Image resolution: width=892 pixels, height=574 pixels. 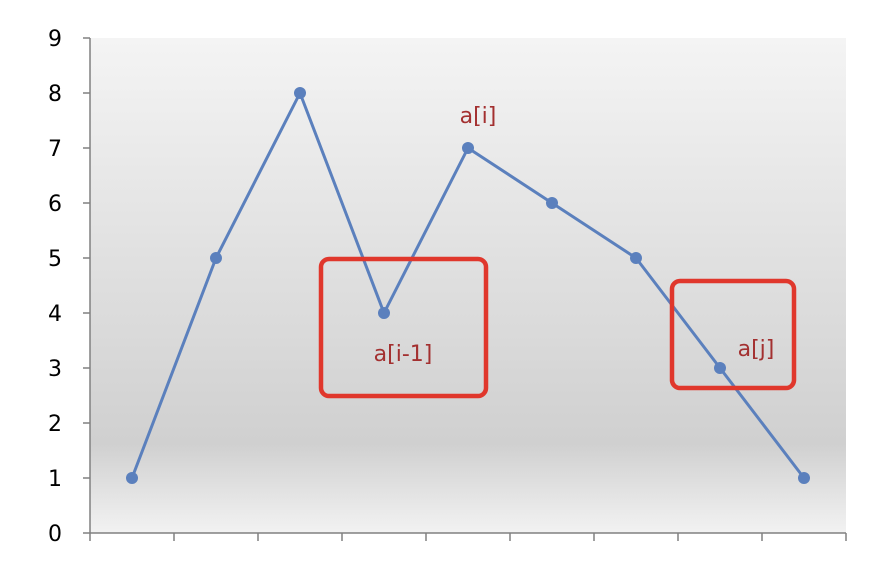 What do you see at coordinates (55, 534) in the screenshot?
I see `y-tick-label: 0` at bounding box center [55, 534].